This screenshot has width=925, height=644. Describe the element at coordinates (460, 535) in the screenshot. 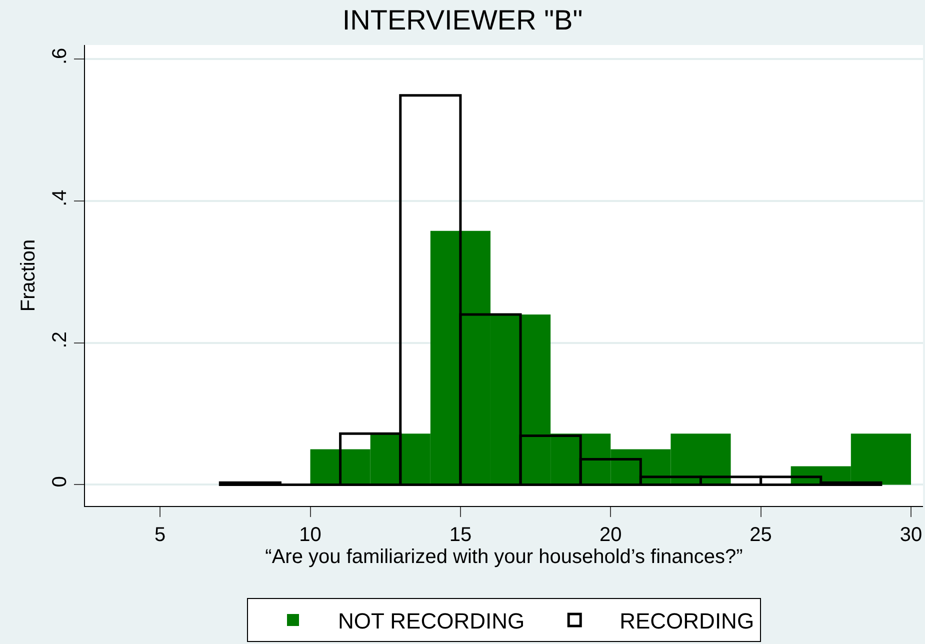

I see `x-tick-label: 15` at that location.